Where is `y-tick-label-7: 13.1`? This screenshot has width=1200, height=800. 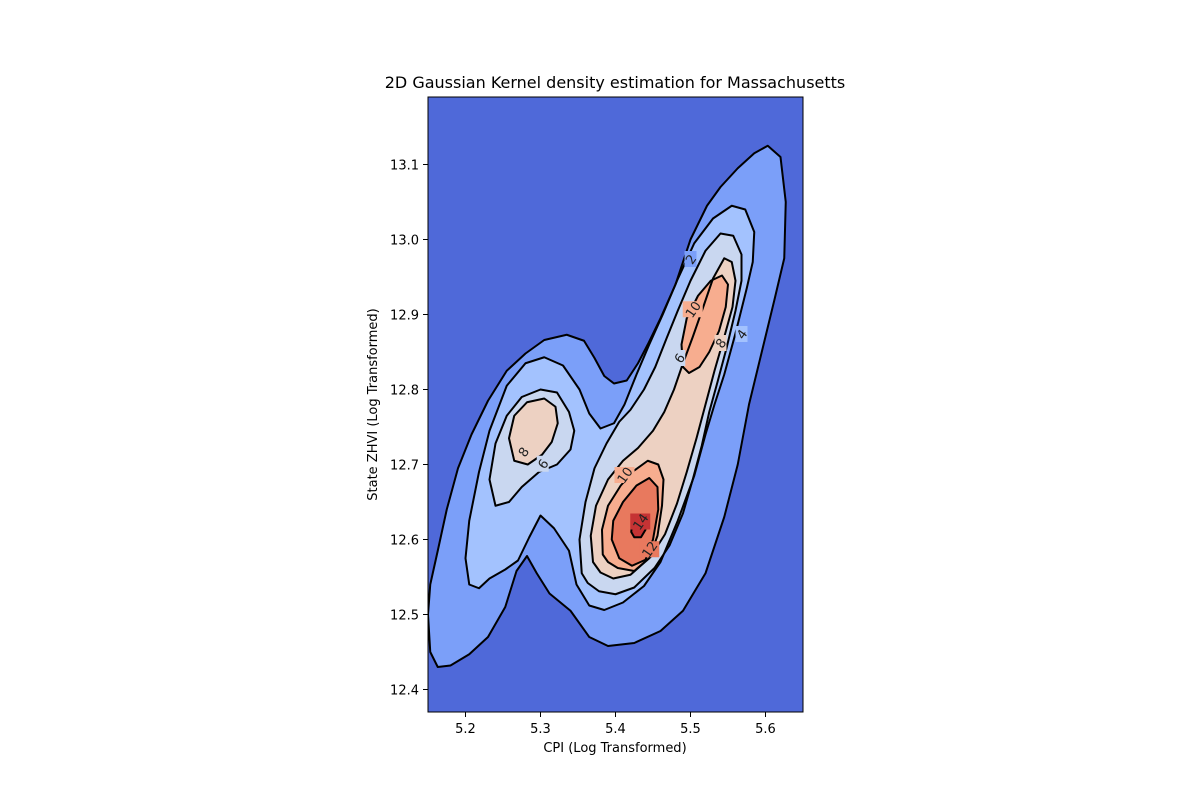 y-tick-label-7: 13.1 is located at coordinates (404, 166).